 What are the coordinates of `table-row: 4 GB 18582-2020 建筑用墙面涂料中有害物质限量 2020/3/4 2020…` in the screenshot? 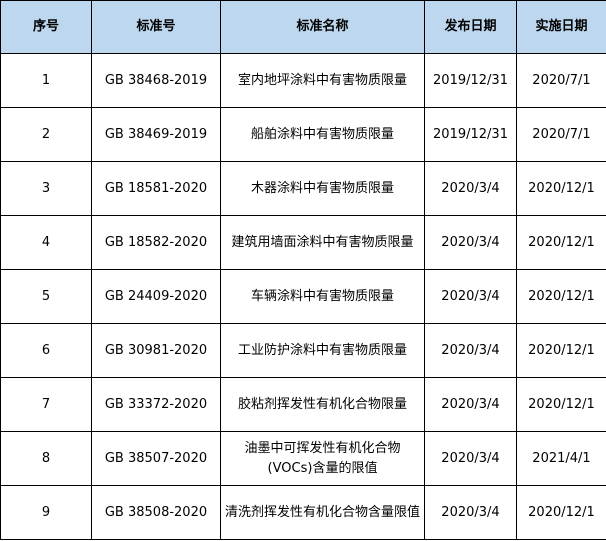 It's located at (303, 242).